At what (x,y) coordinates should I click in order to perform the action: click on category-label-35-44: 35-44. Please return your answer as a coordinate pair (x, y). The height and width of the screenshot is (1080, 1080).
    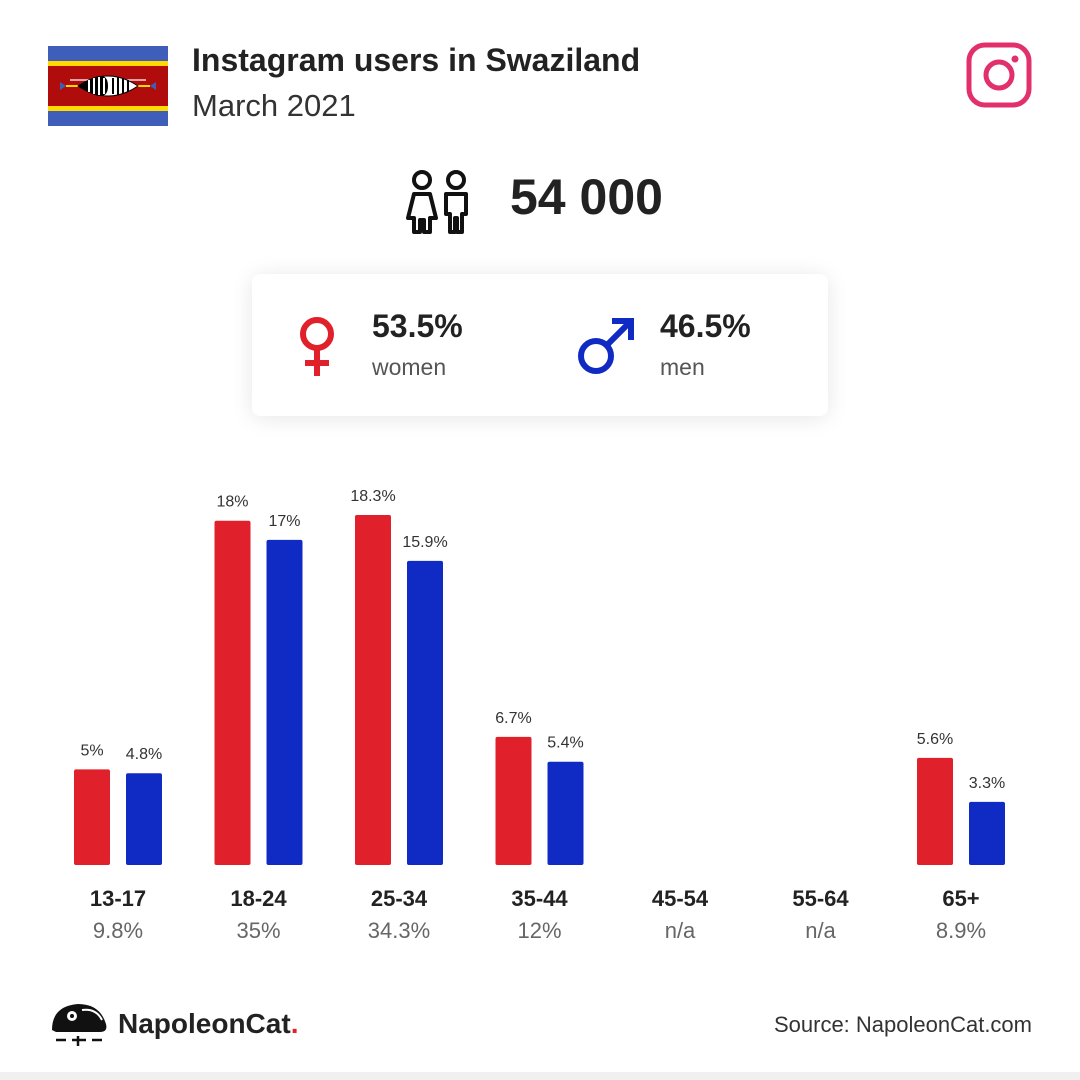
    Looking at the image, I should click on (539, 898).